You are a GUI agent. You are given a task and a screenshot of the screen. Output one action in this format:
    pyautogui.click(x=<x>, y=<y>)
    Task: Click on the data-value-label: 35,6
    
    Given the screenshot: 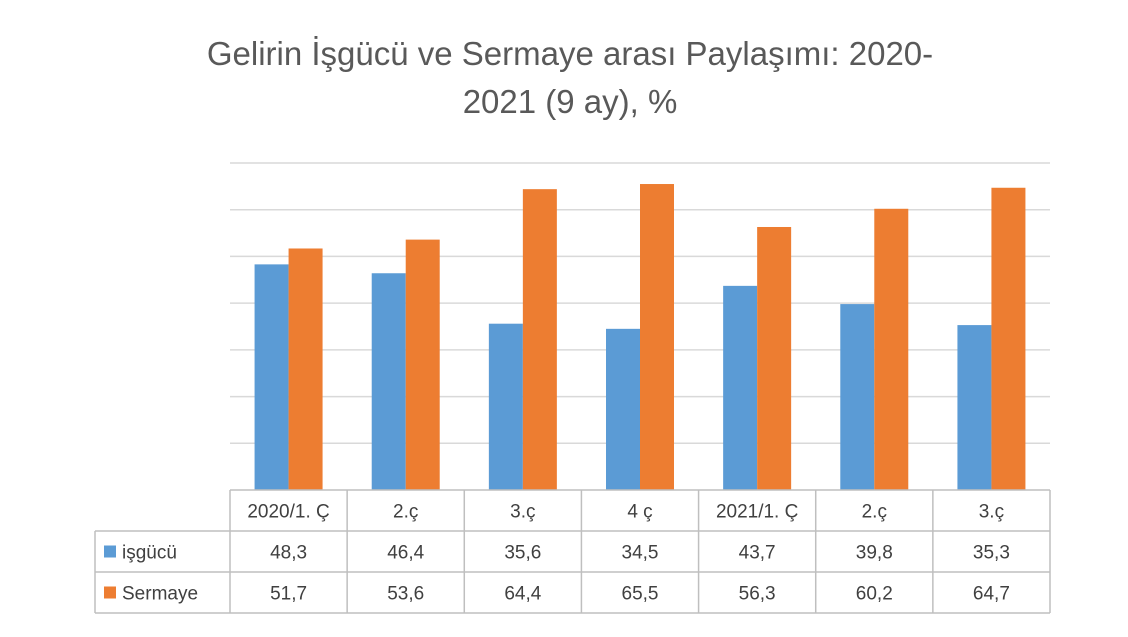 What is the action you would take?
    pyautogui.click(x=522, y=553)
    